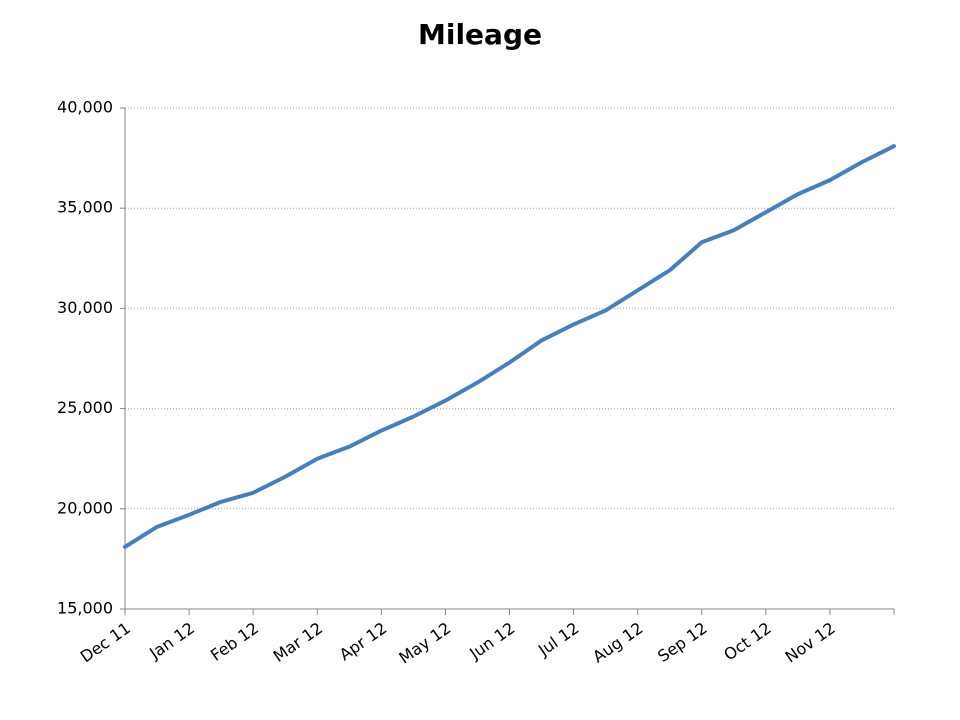  What do you see at coordinates (234, 641) in the screenshot?
I see `x-tick-label: Feb 12` at bounding box center [234, 641].